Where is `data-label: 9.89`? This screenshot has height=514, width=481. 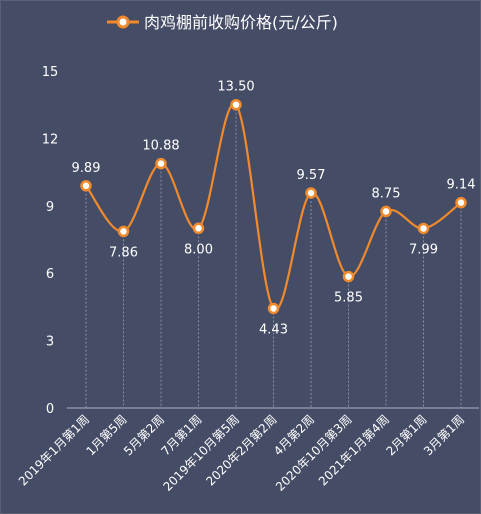
data-label: 9.89 is located at coordinates (86, 168).